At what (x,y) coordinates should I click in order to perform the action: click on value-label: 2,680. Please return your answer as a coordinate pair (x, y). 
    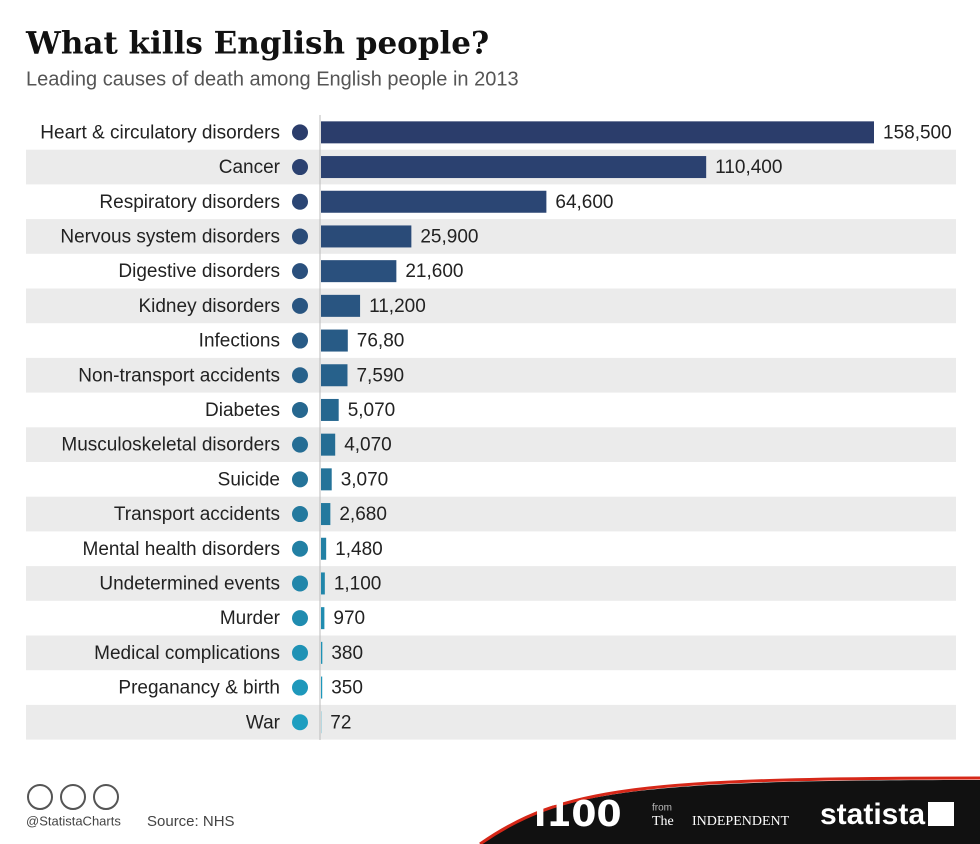
    Looking at the image, I should click on (363, 514).